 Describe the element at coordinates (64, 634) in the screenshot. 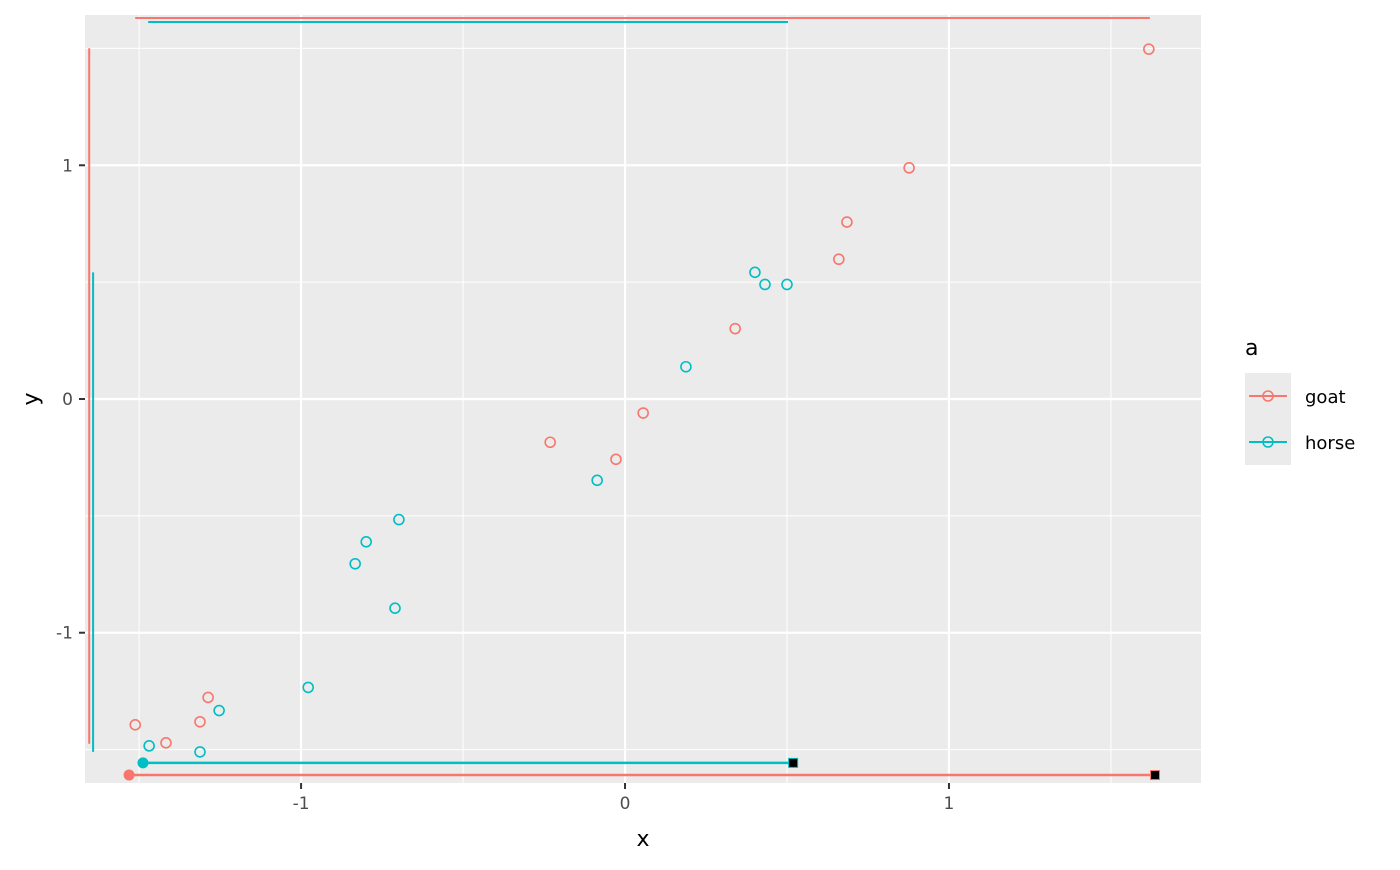

I see `y-tick-label: -1` at that location.